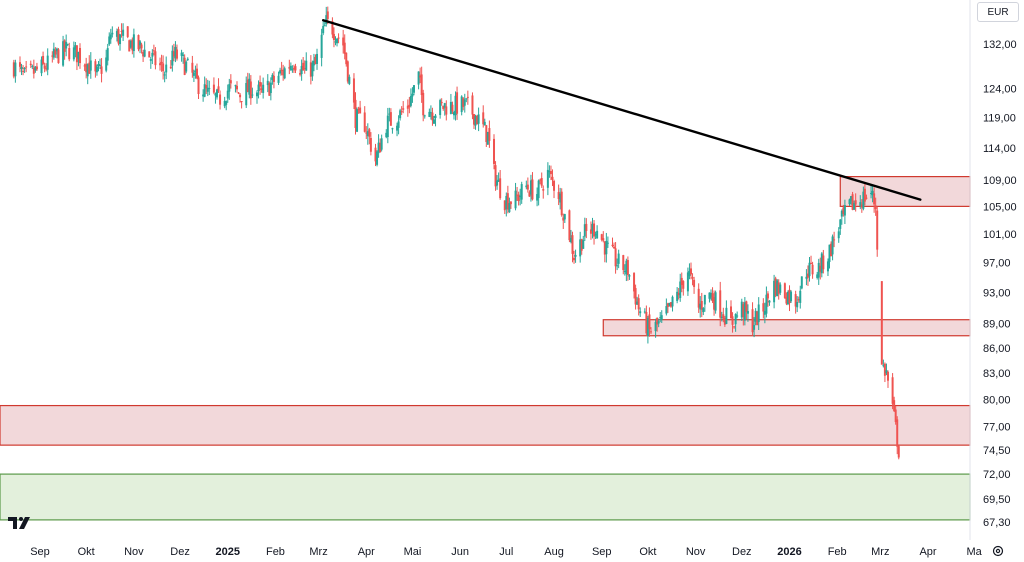 The width and height of the screenshot is (1024, 562). Describe the element at coordinates (997, 325) in the screenshot. I see `y-tick-label: 89,00` at that location.